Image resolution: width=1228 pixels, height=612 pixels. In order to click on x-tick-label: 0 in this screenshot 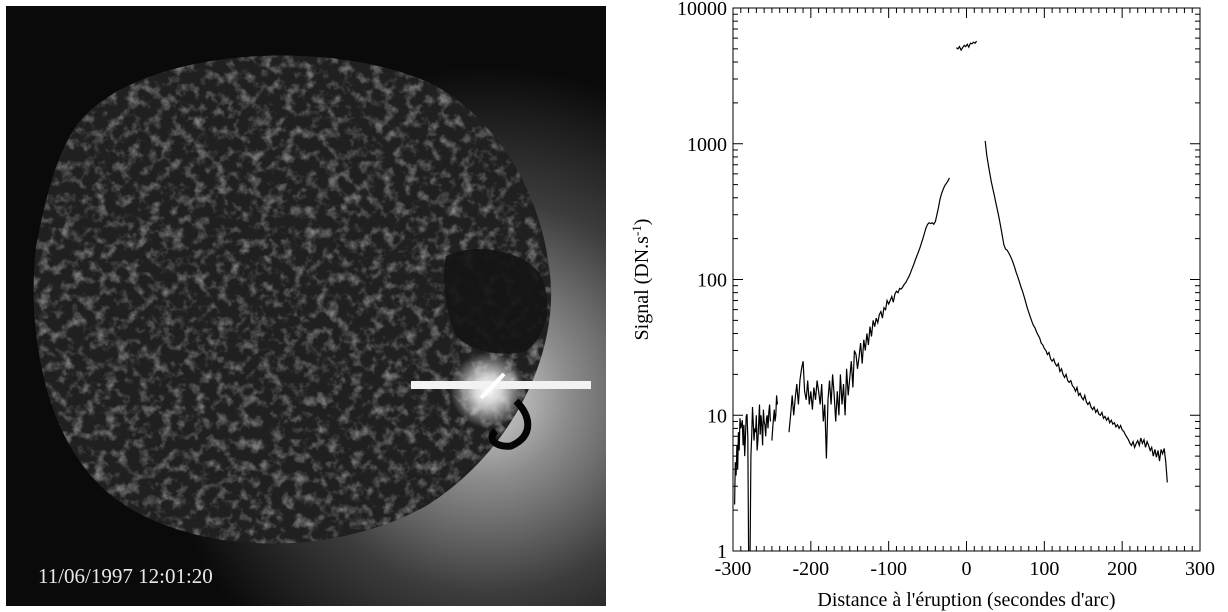, I will do `click(967, 569)`.